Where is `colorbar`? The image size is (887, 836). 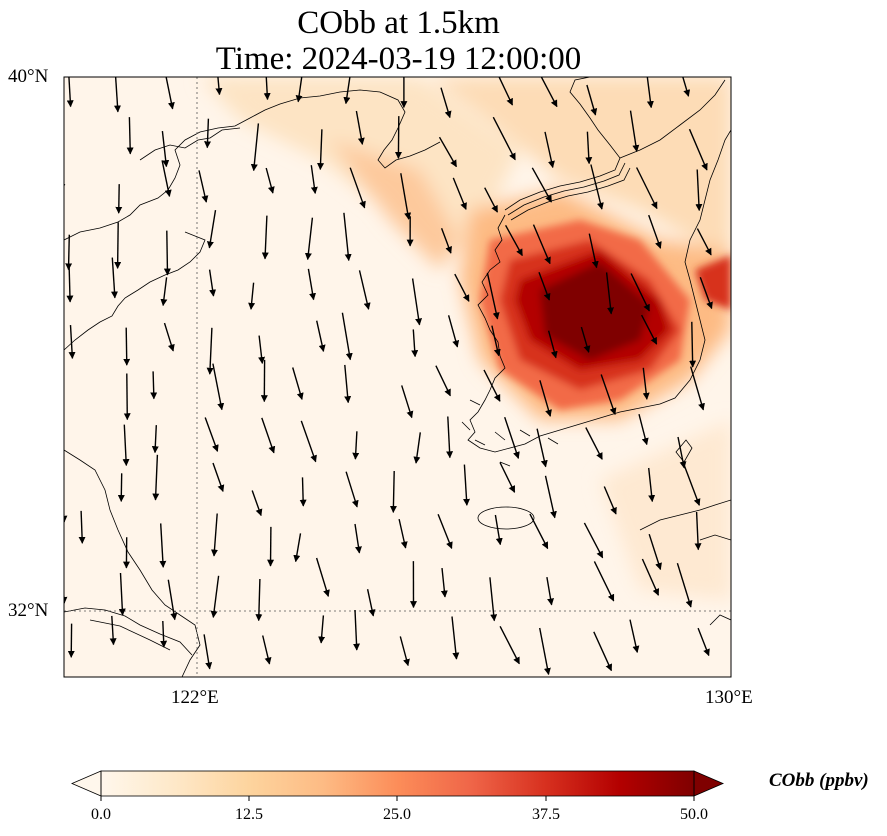
colorbar is located at coordinates (397, 785).